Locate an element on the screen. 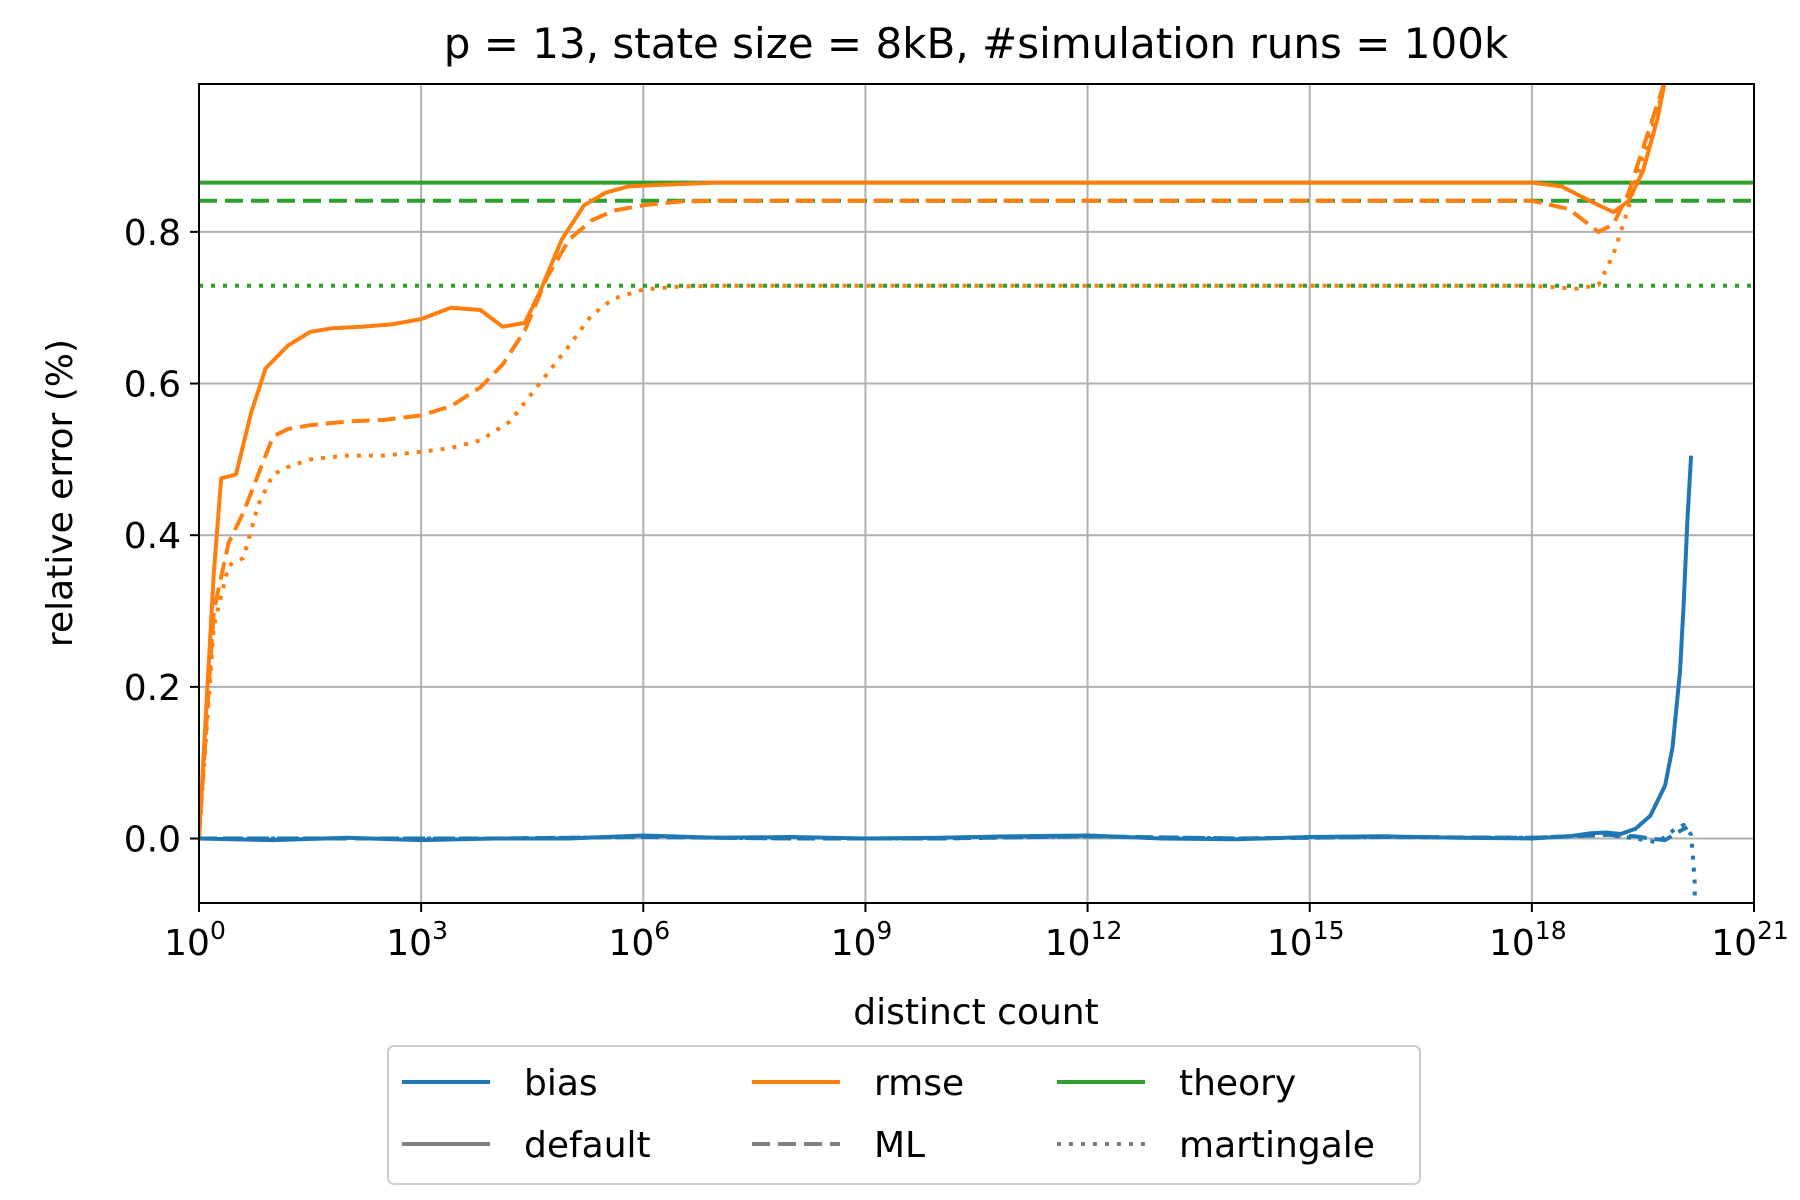  legend-frame is located at coordinates (904, 1115).